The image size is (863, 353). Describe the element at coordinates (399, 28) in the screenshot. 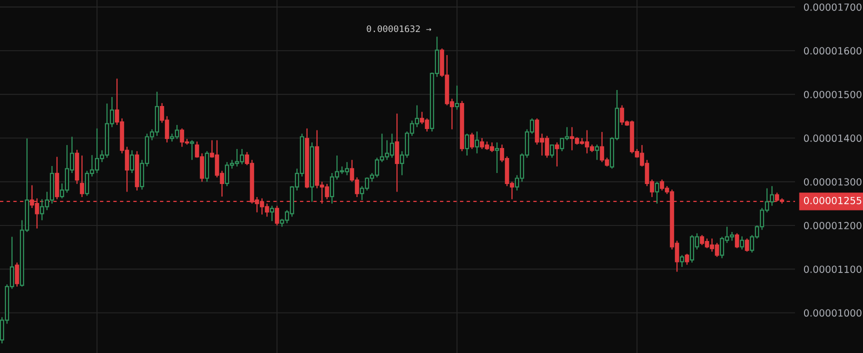

I see `annotation: 0.00001632 →` at that location.